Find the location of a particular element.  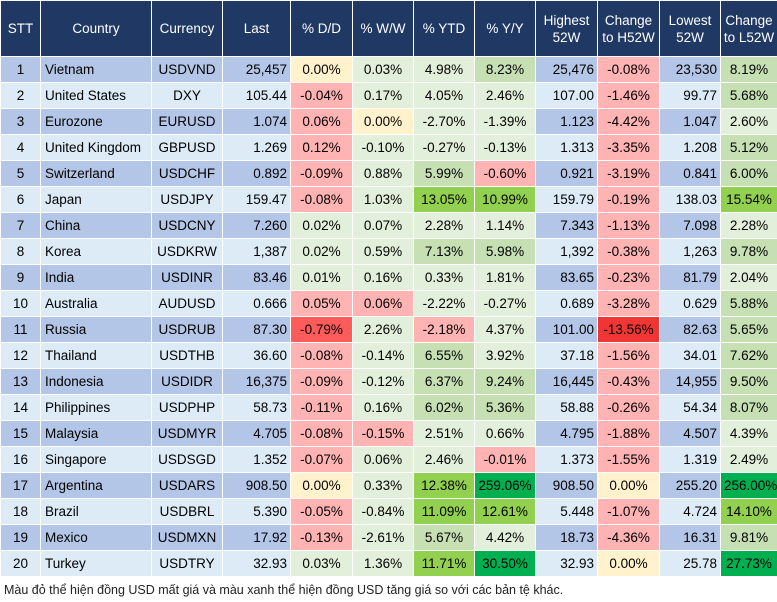

header-stt: STT is located at coordinates (20, 28).